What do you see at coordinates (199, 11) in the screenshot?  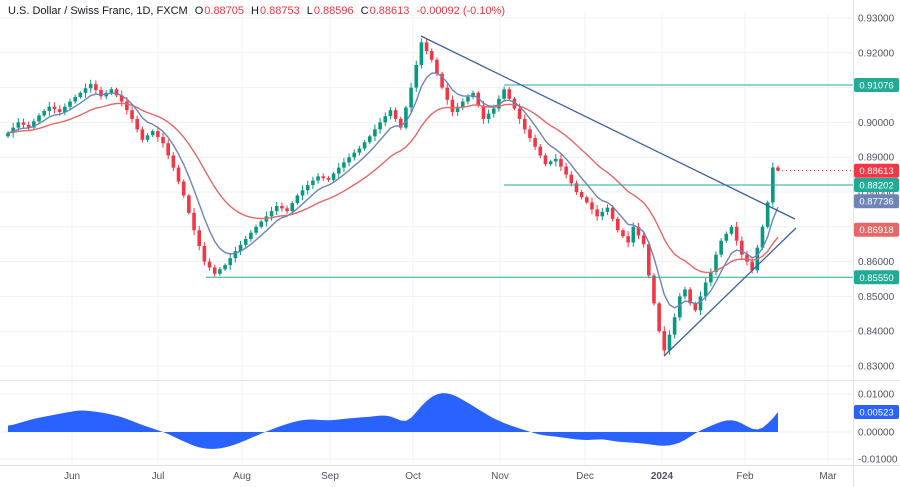 I see `open-label: O` at bounding box center [199, 11].